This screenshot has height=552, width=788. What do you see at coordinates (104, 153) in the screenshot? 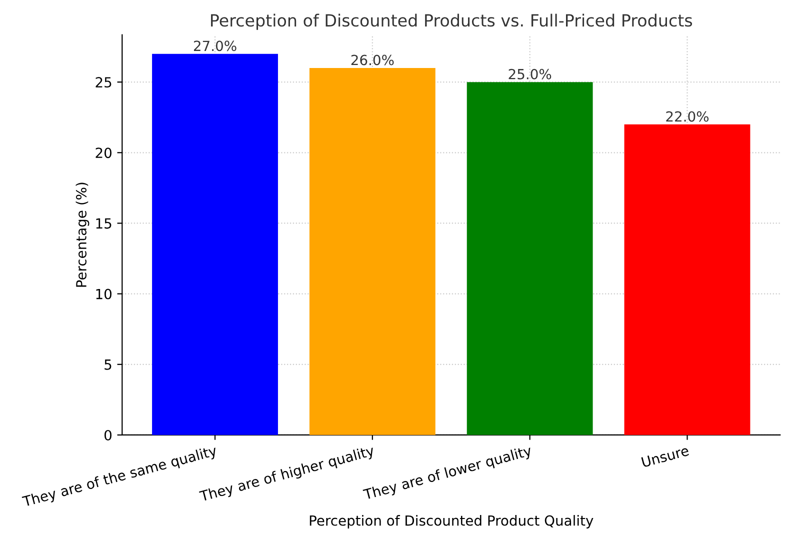
I see `y-tick-label: 20` at bounding box center [104, 153].